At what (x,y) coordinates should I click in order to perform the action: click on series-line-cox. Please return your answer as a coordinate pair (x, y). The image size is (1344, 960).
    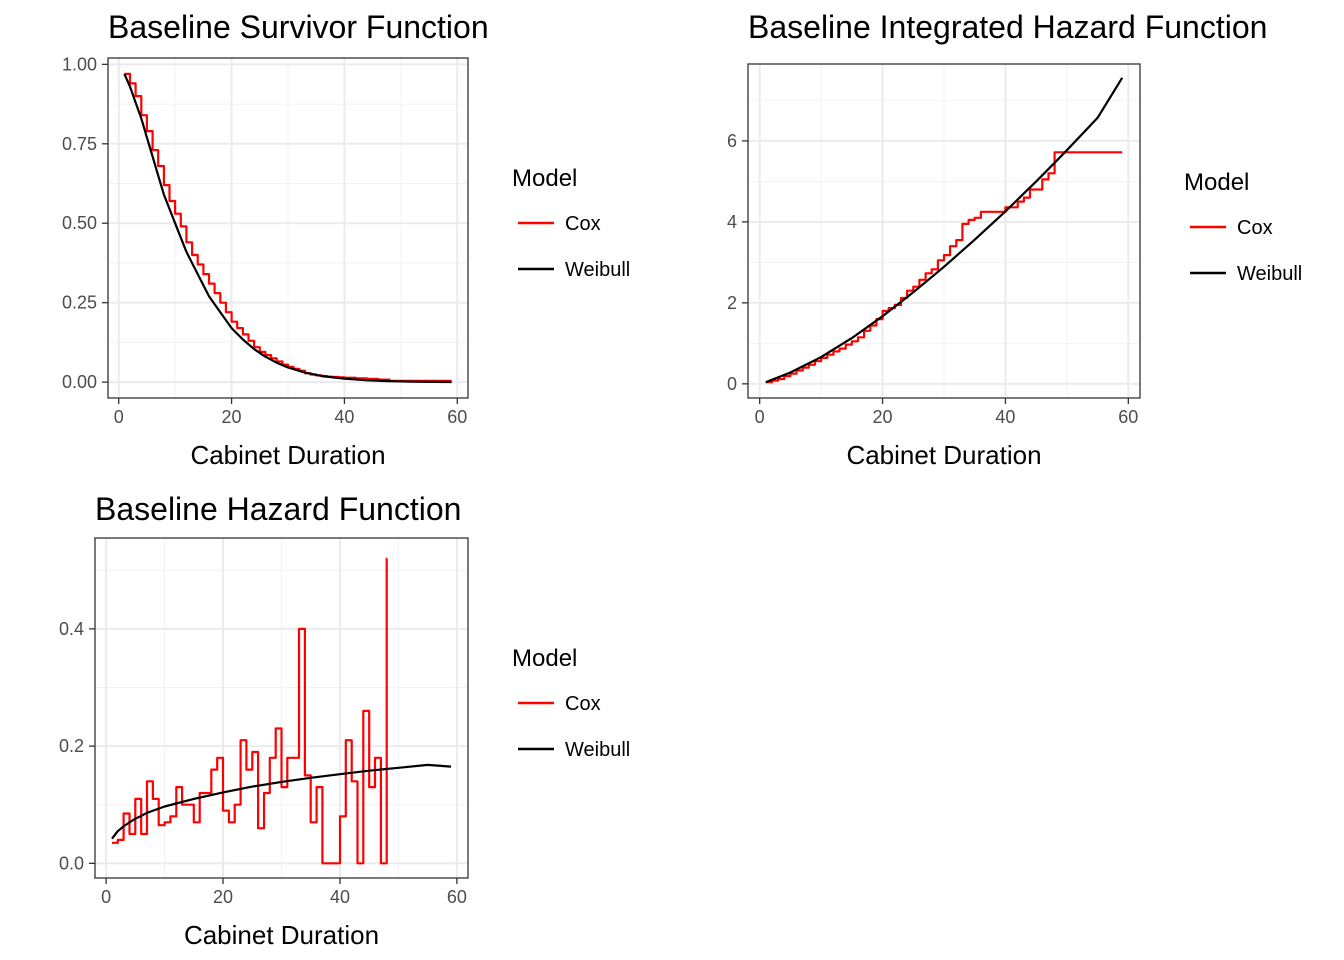
    Looking at the image, I should click on (250, 711).